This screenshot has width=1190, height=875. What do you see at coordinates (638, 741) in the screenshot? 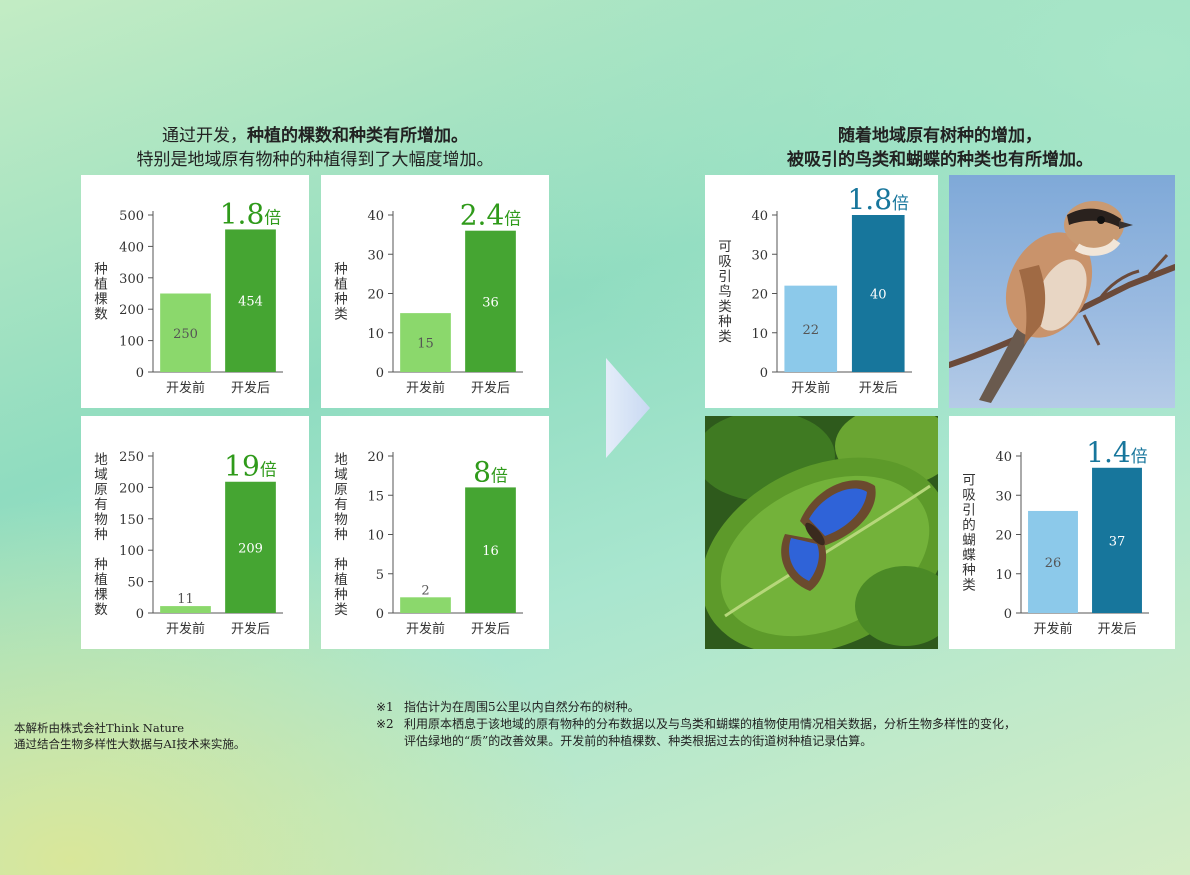
I see `note-2-line-2: 评估绿地的“质”的改善效果。开发前的种植棵数、种类根据过去的街道树种植记录估算。` at bounding box center [638, 741].